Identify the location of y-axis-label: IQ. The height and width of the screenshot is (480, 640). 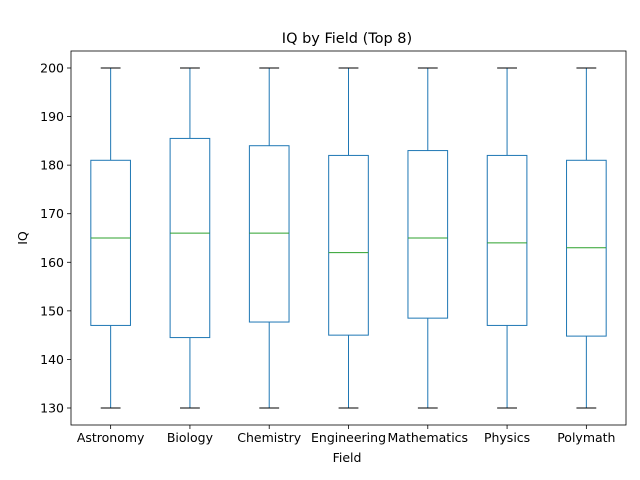
(22, 238).